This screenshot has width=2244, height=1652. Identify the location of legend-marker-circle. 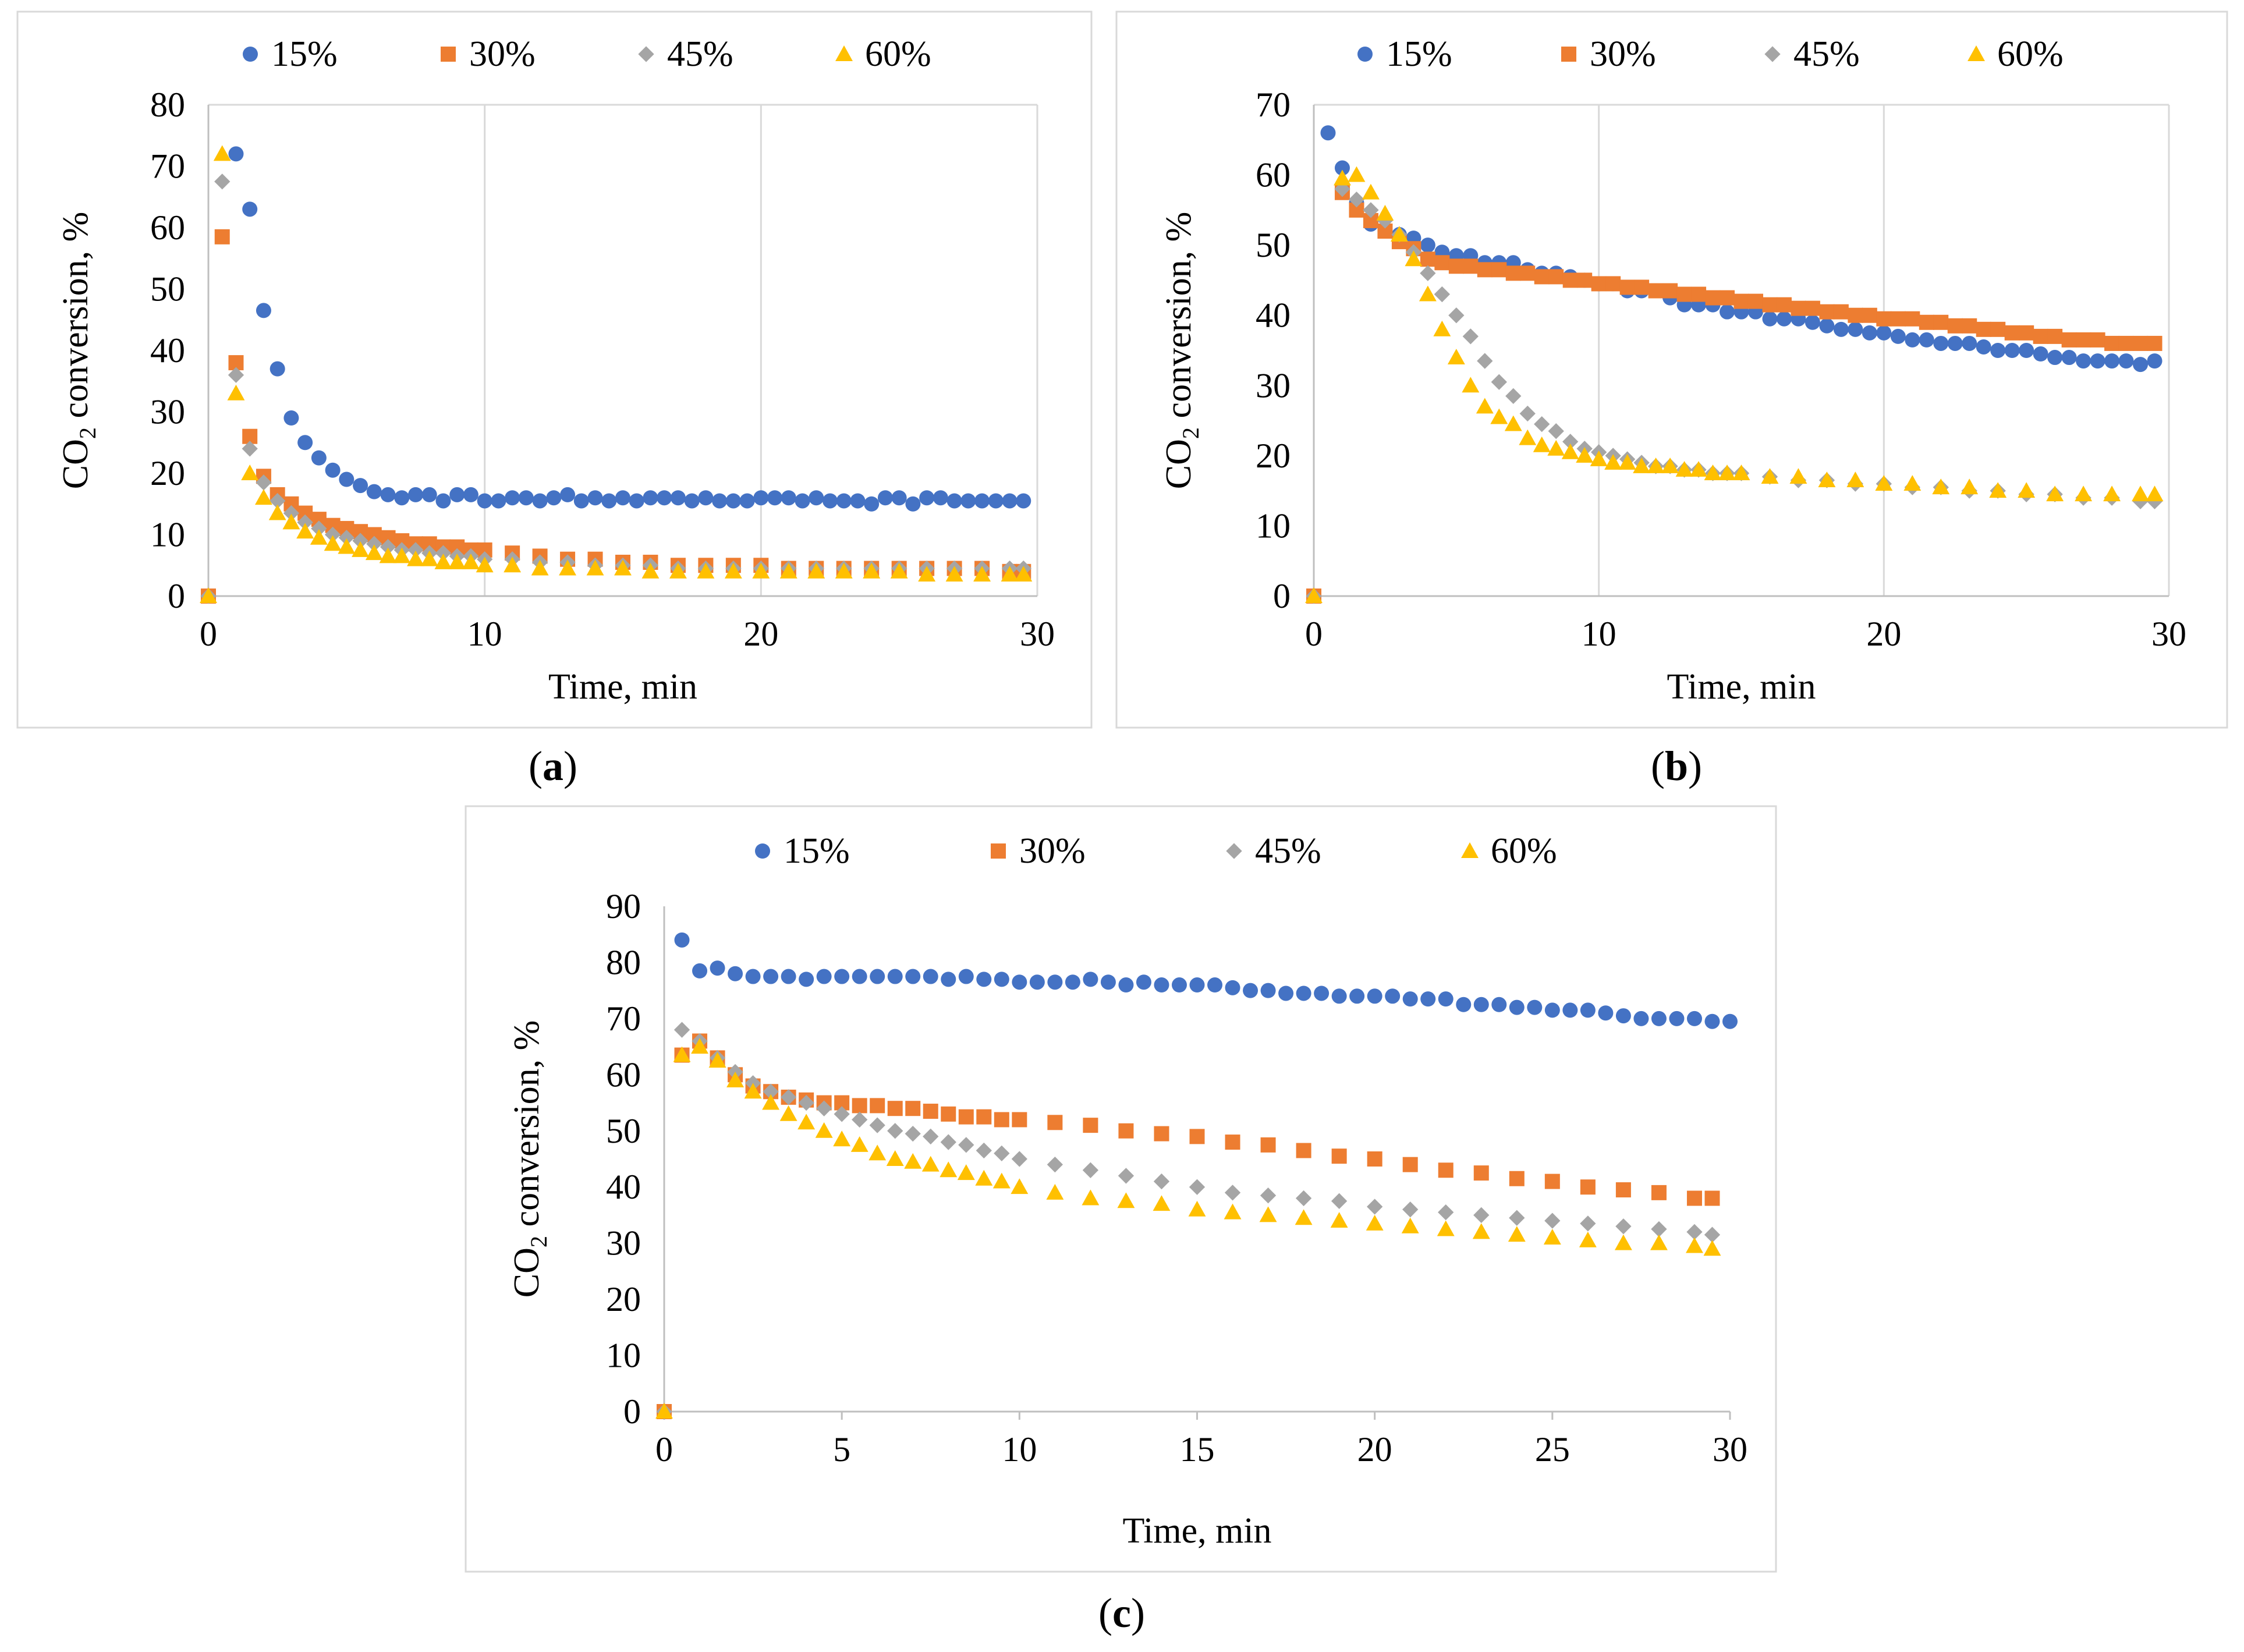
(1365, 54).